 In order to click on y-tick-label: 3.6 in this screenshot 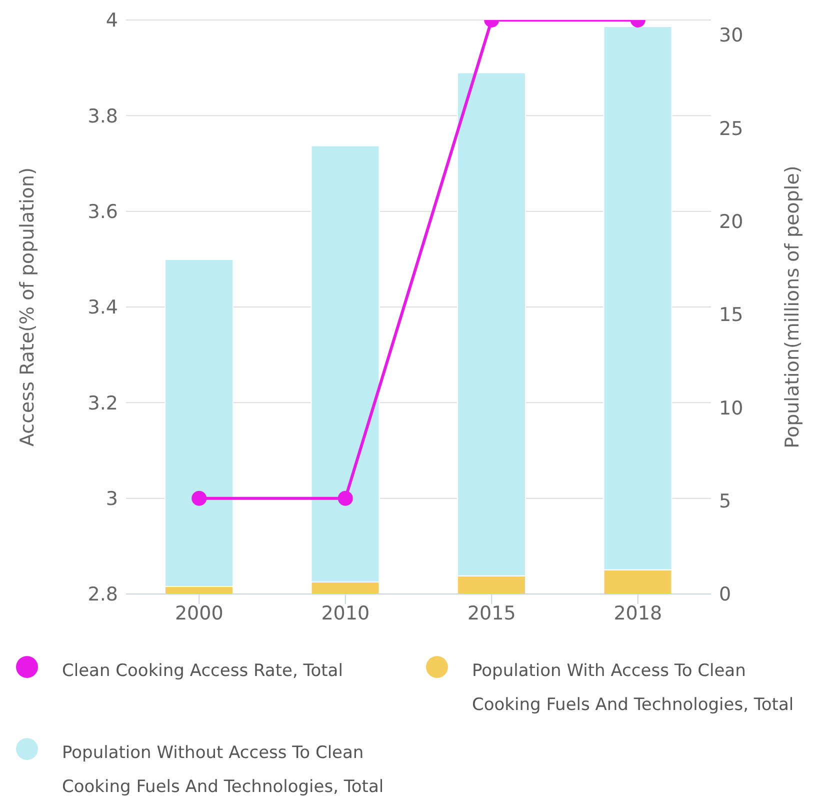, I will do `click(103, 212)`.